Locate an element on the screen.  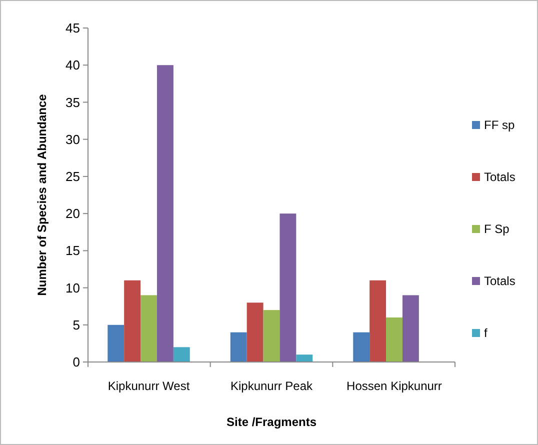
y-tick-label: 5 is located at coordinates (76, 324).